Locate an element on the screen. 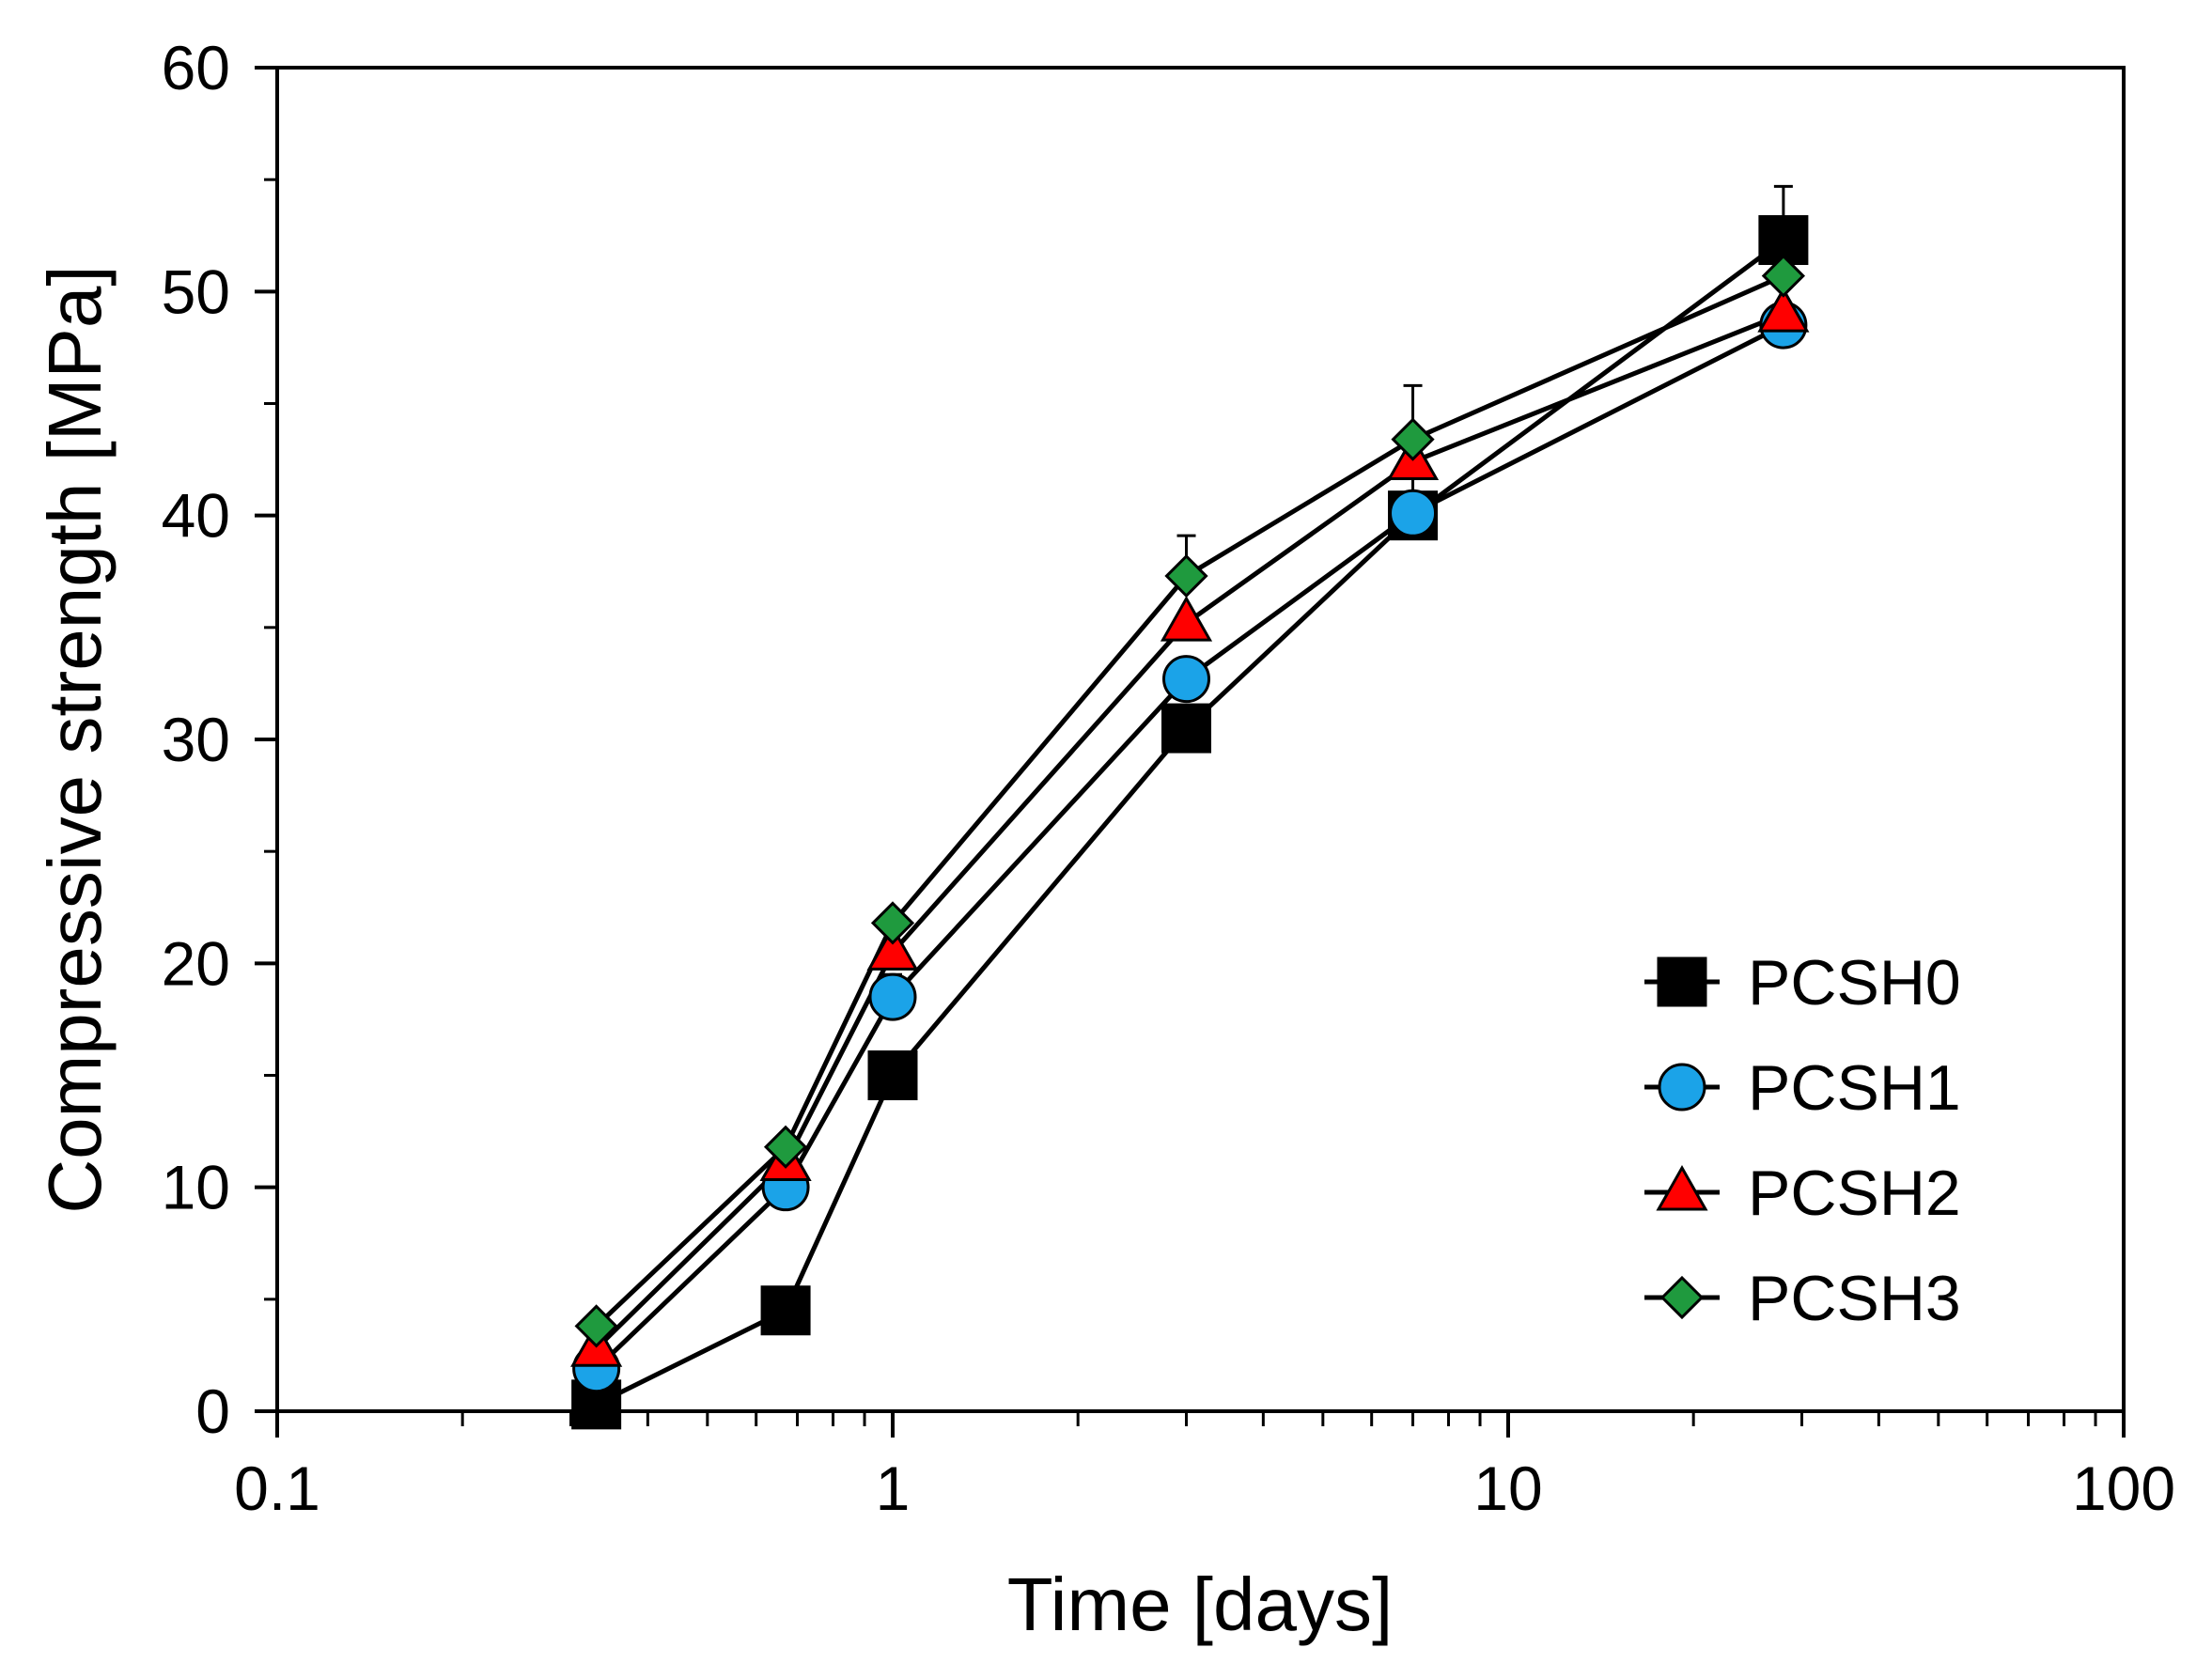 This screenshot has height=1679, width=2212. x-tick-label: 1 is located at coordinates (893, 1488).